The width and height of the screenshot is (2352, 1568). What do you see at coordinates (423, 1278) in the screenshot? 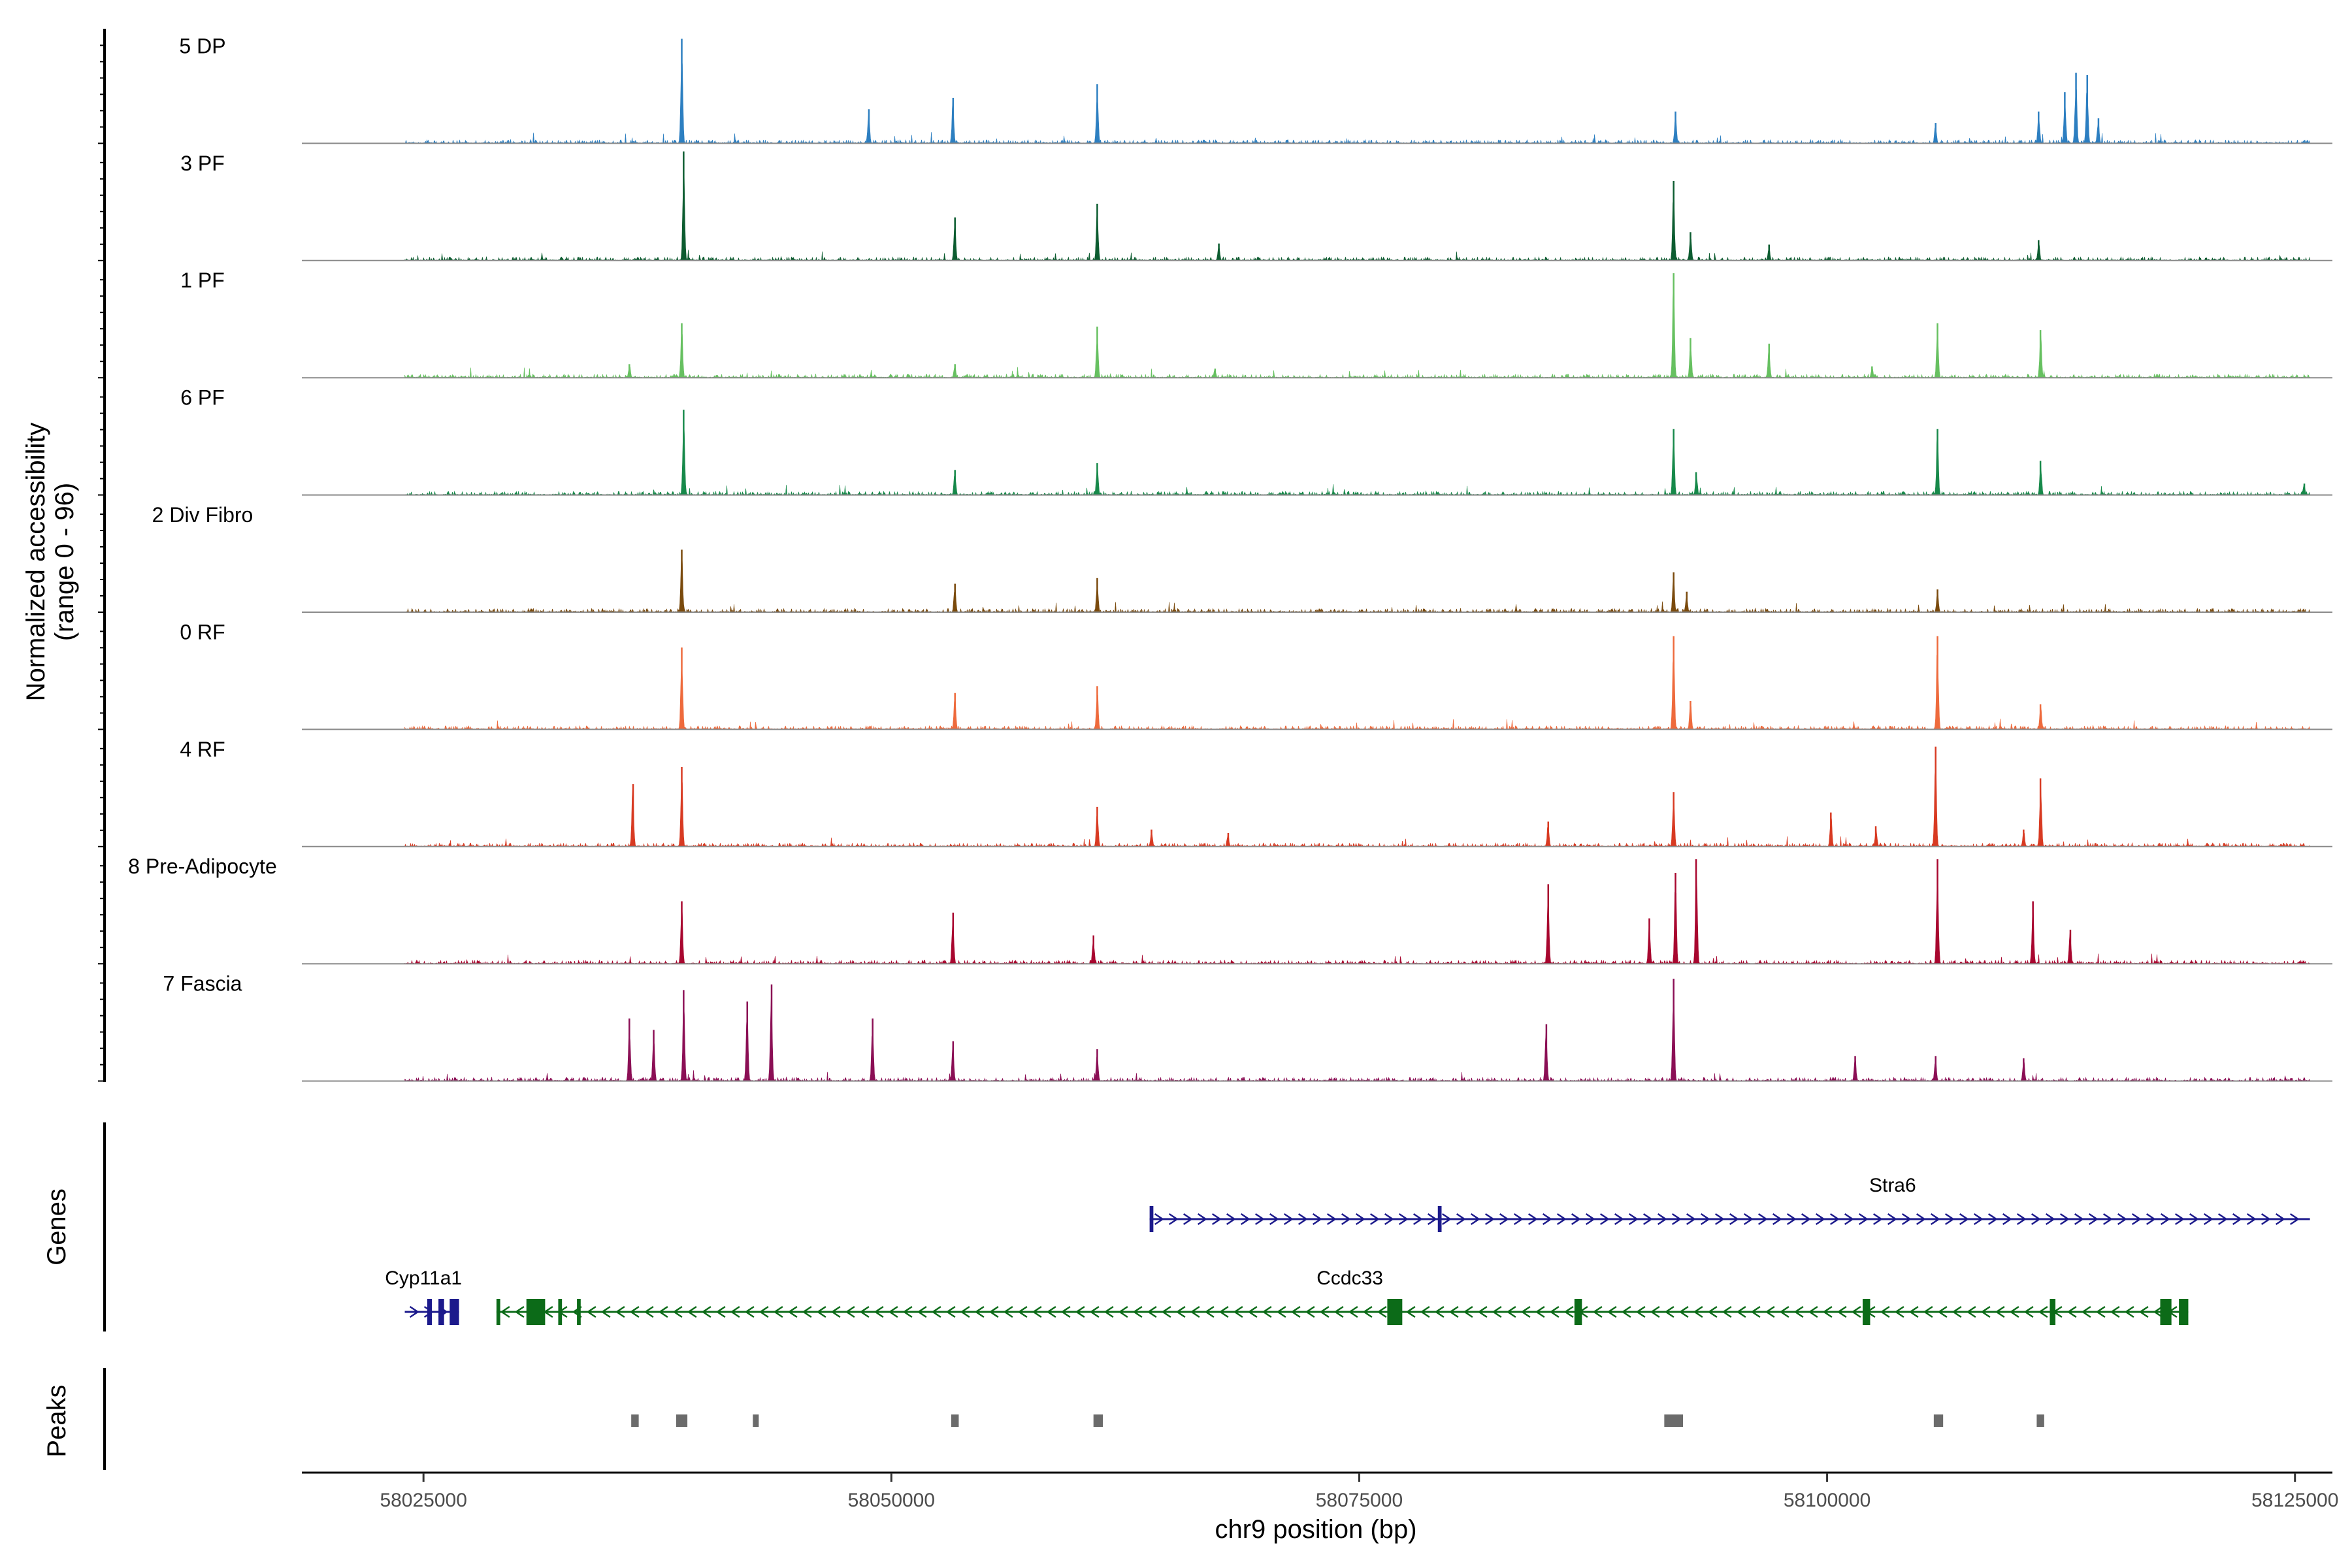
I see `gene-label: Cyp11a1` at bounding box center [423, 1278].